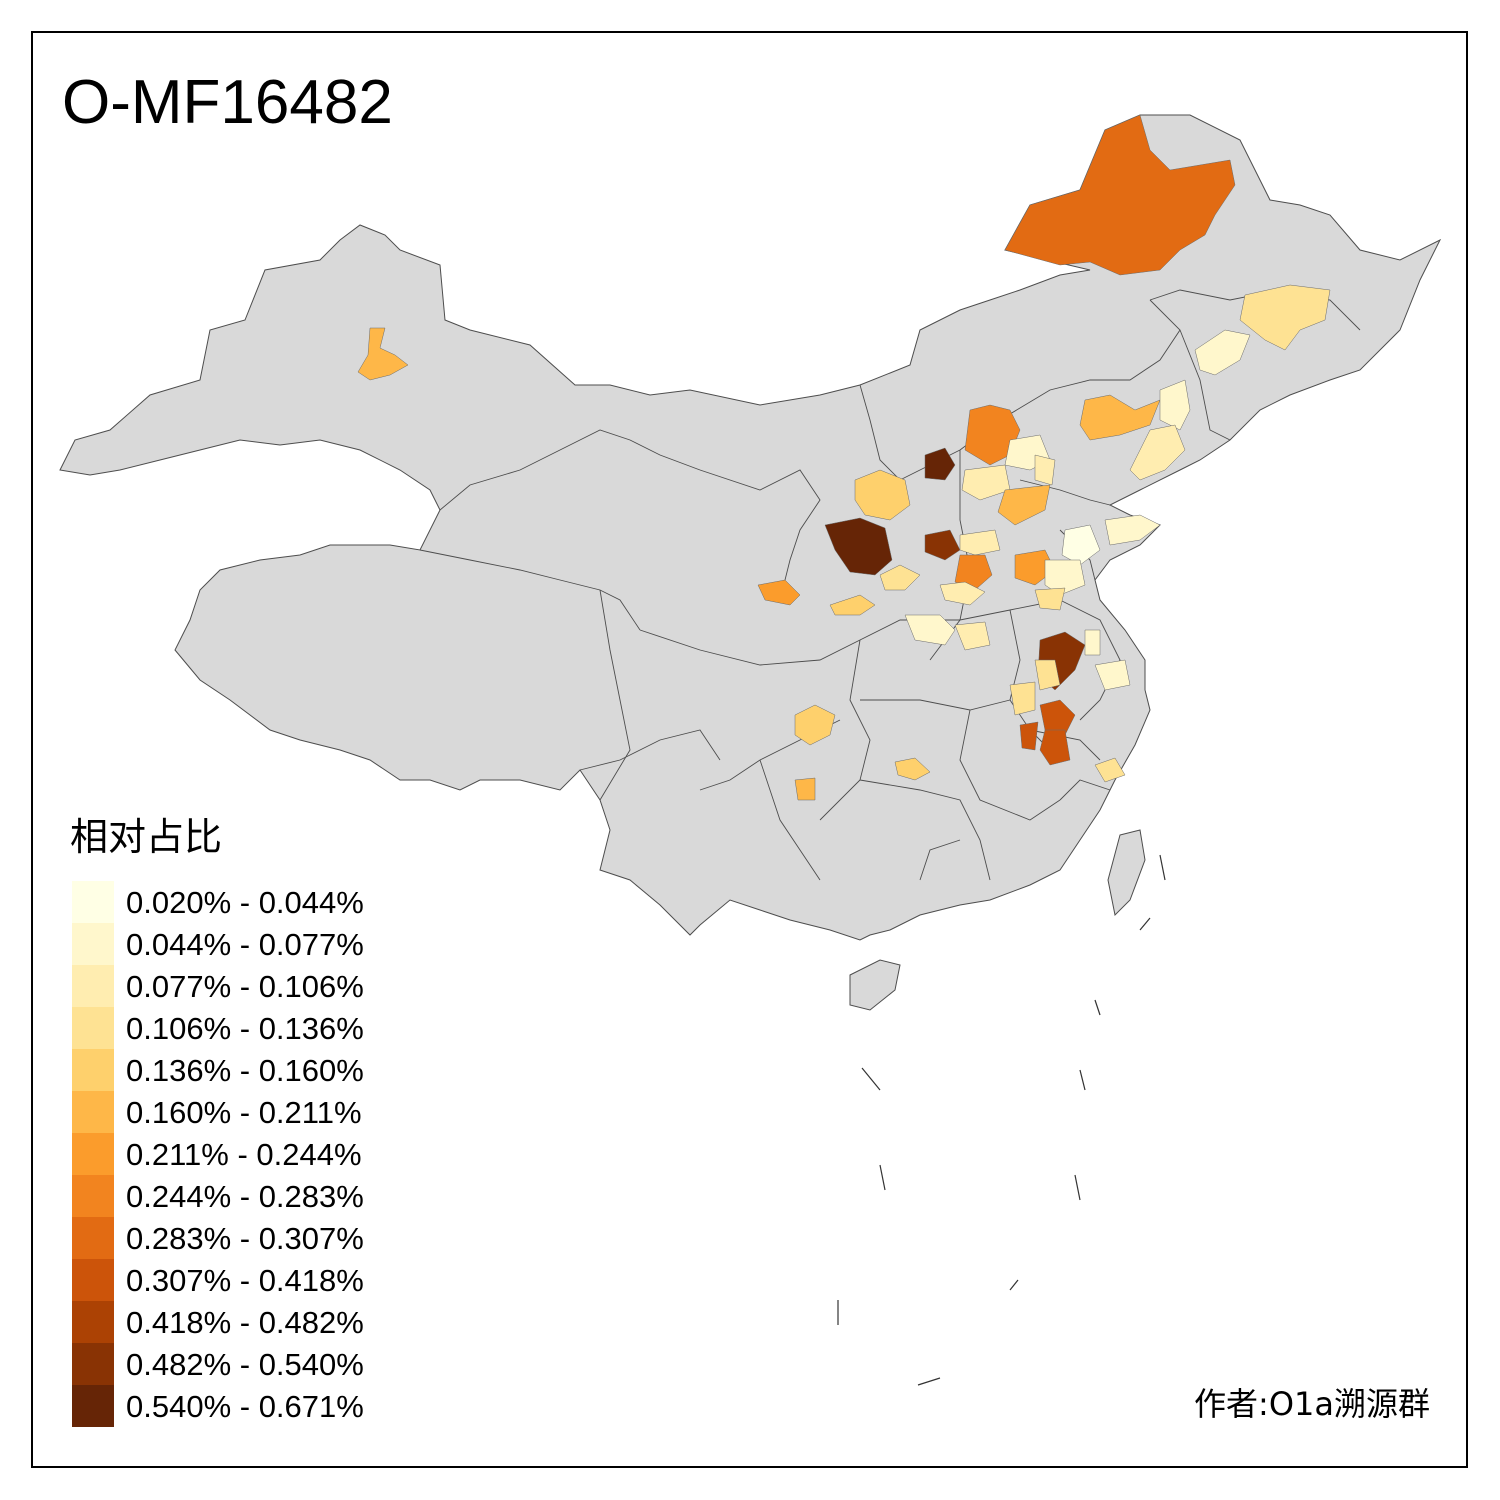 The height and width of the screenshot is (1500, 1500). I want to click on hainan-island, so click(875, 985).